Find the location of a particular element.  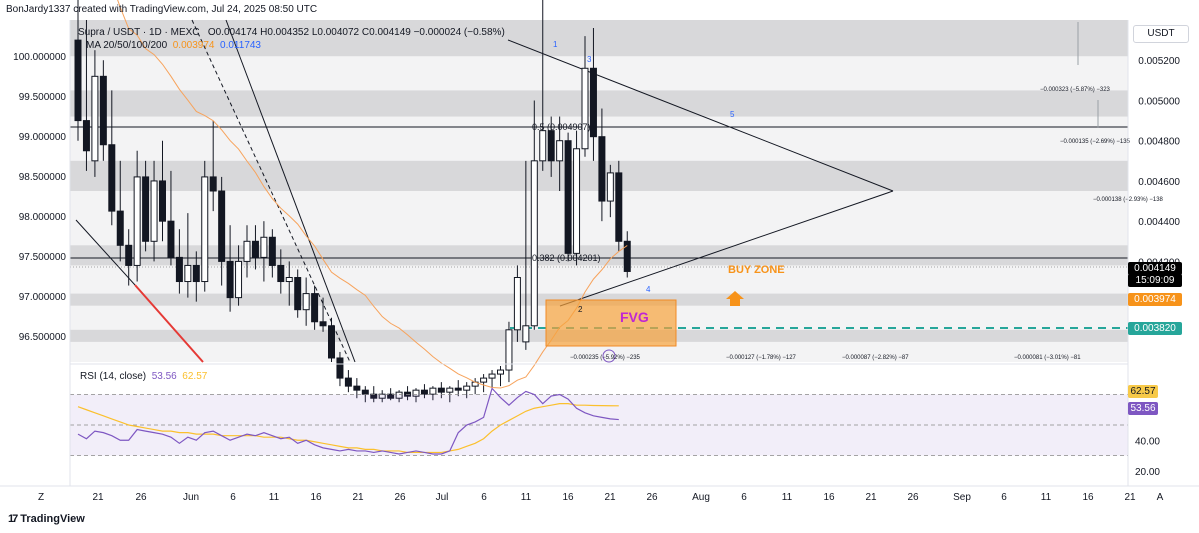

wave-label: 3 is located at coordinates (589, 59).